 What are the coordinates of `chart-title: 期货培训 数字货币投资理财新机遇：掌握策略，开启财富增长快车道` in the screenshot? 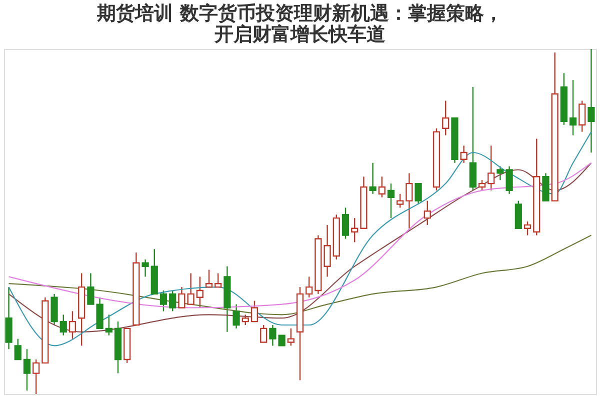 It's located at (299, 24).